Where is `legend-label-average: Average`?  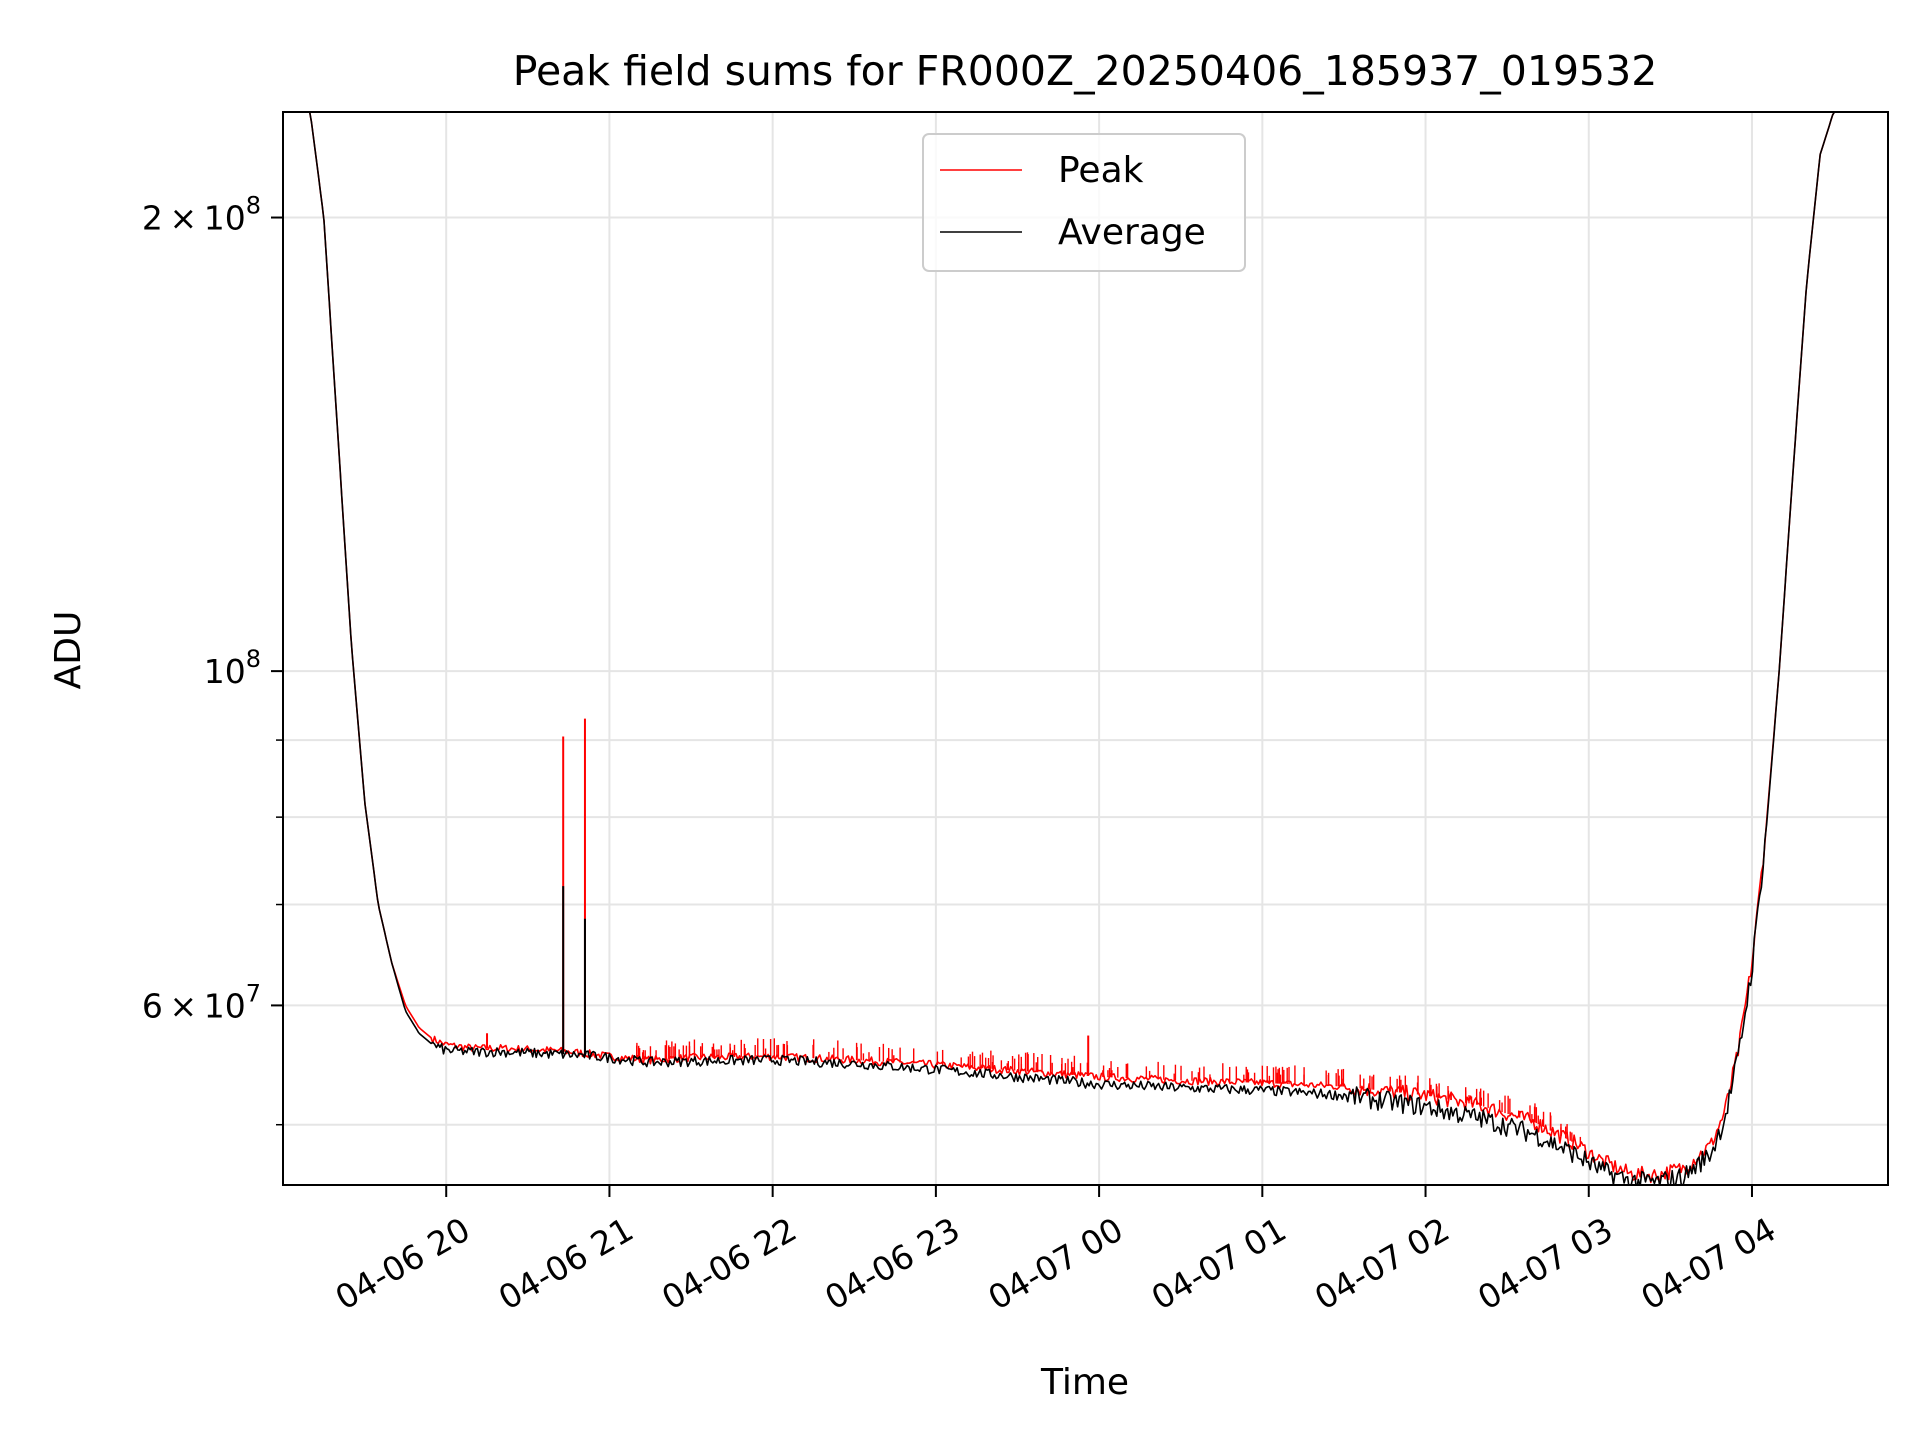 legend-label-average: Average is located at coordinates (1132, 232).